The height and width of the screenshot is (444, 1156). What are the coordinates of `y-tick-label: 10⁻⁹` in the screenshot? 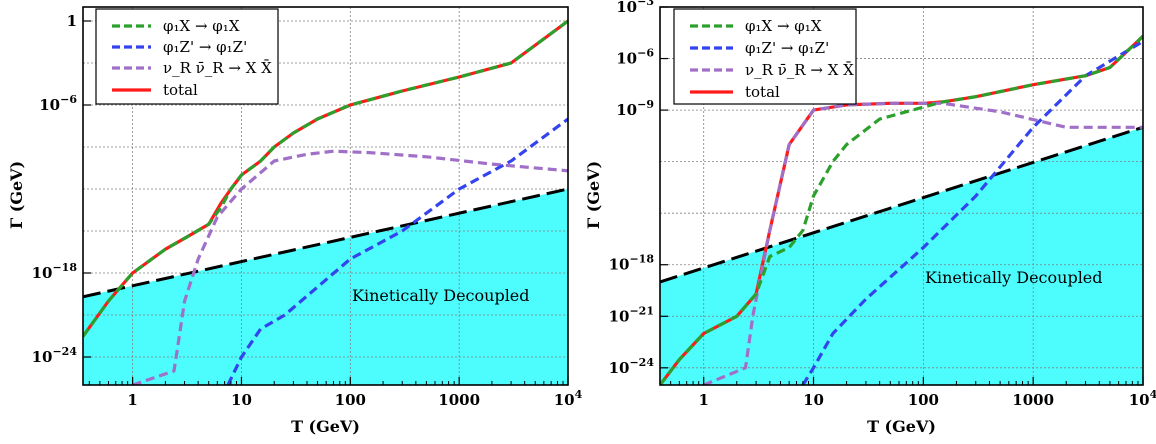 It's located at (635, 108).